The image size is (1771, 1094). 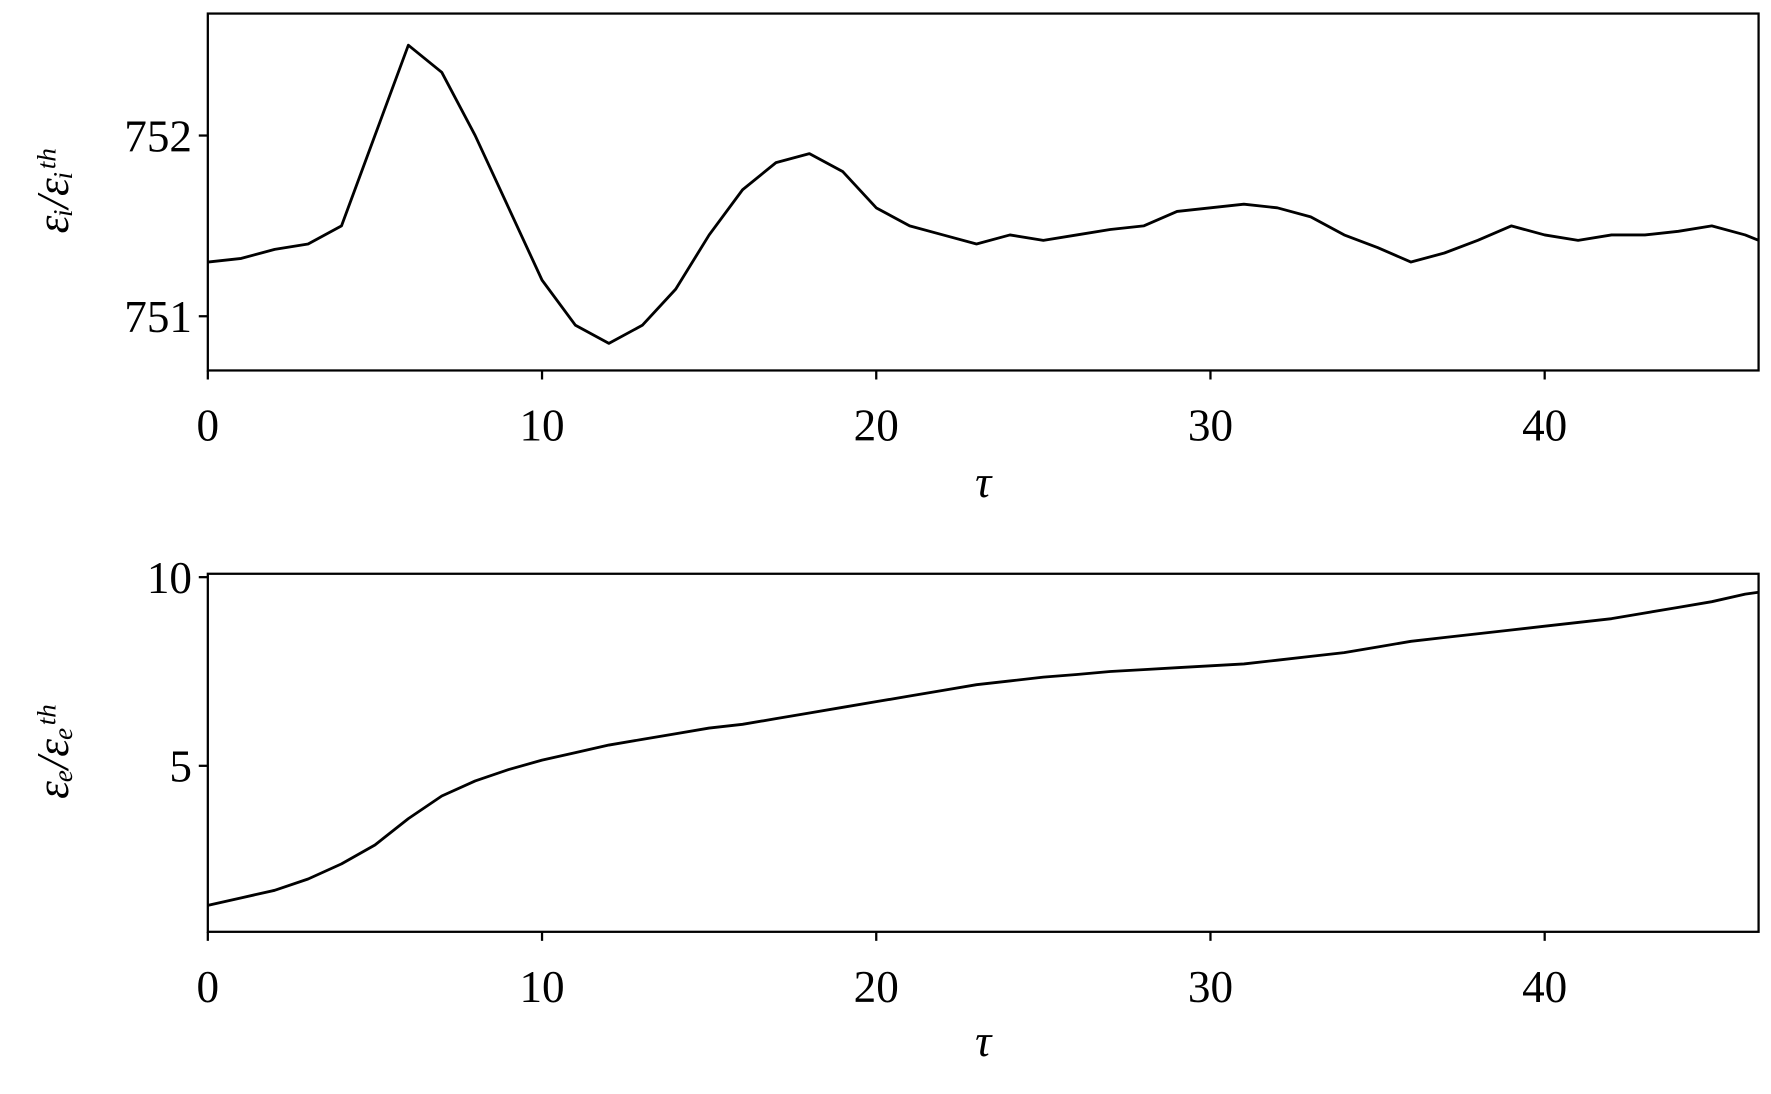 I want to click on y-tick-label: 10, so click(x=169, y=578).